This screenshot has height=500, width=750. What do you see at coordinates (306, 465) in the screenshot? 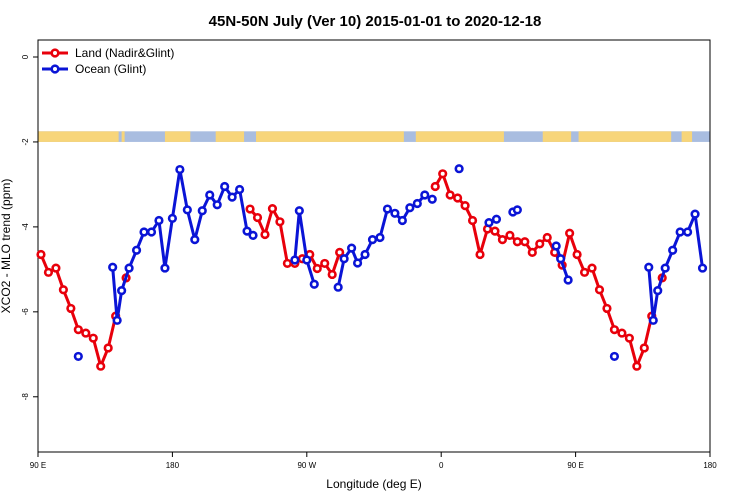
I see `x-tick-label: 90 W` at bounding box center [306, 465].